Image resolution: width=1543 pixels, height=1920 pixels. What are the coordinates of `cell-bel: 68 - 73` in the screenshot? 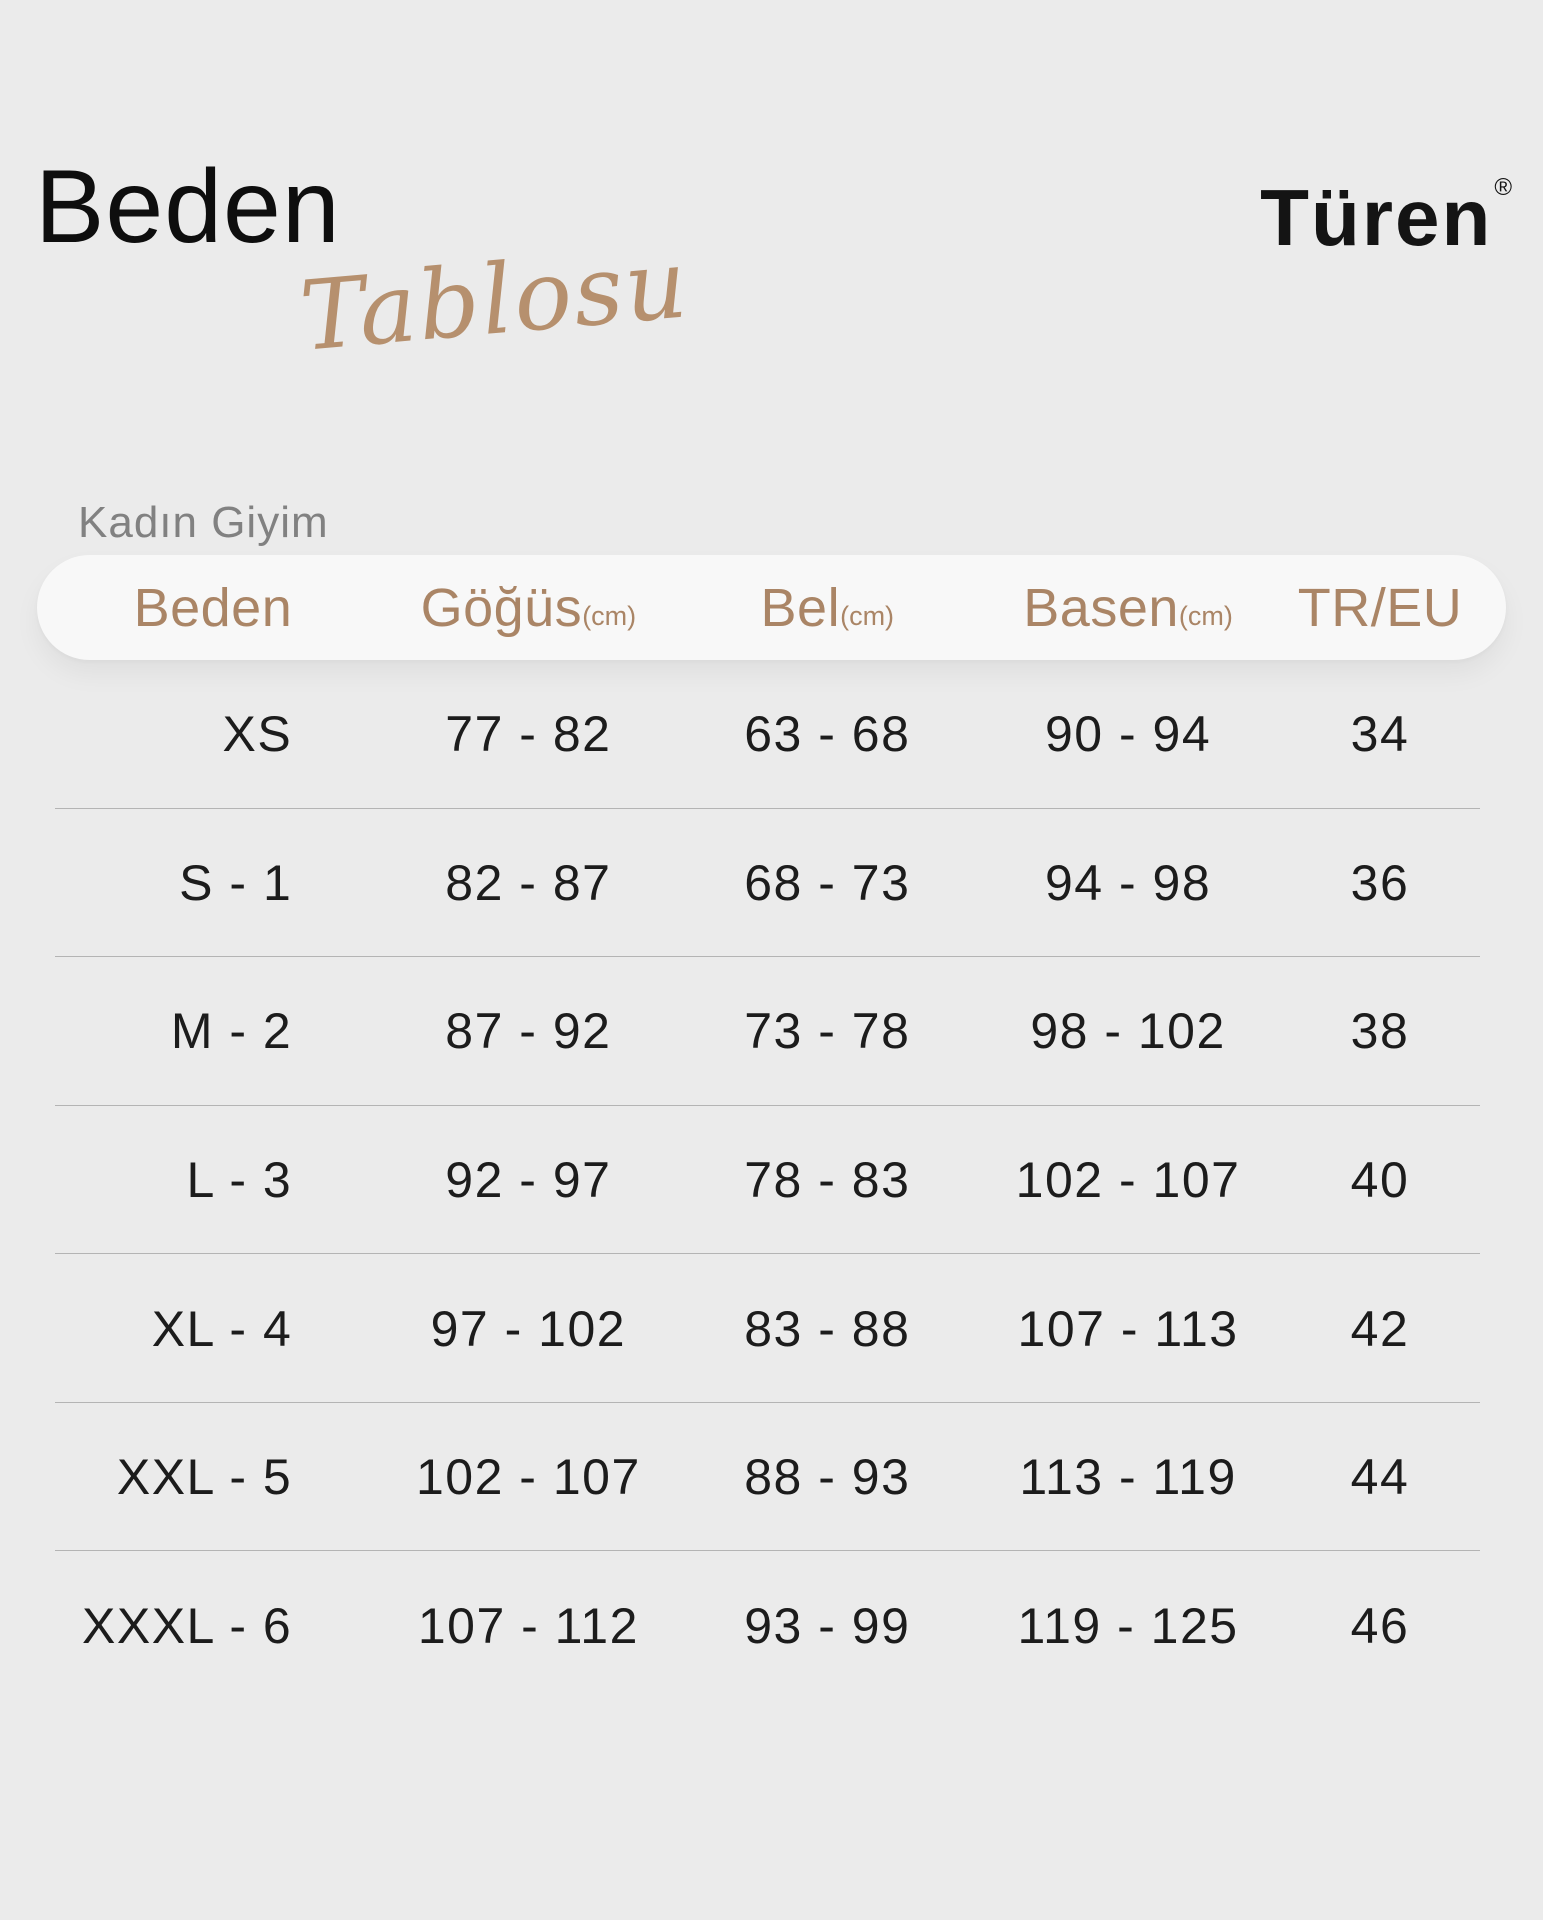 It's located at (827, 882).